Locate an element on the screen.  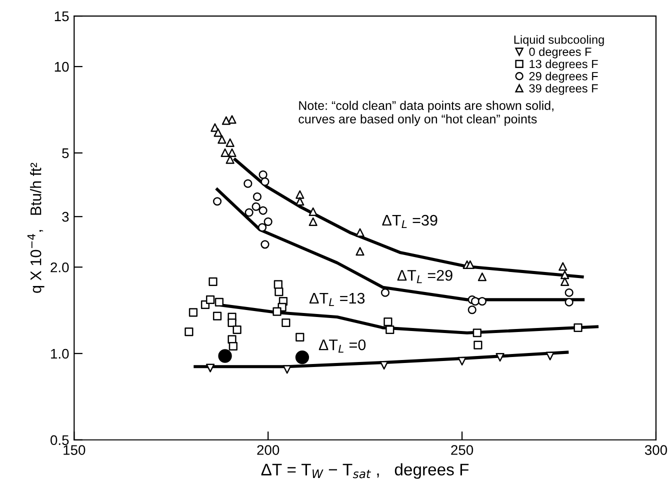
x-tick-label: 300 is located at coordinates (656, 450).